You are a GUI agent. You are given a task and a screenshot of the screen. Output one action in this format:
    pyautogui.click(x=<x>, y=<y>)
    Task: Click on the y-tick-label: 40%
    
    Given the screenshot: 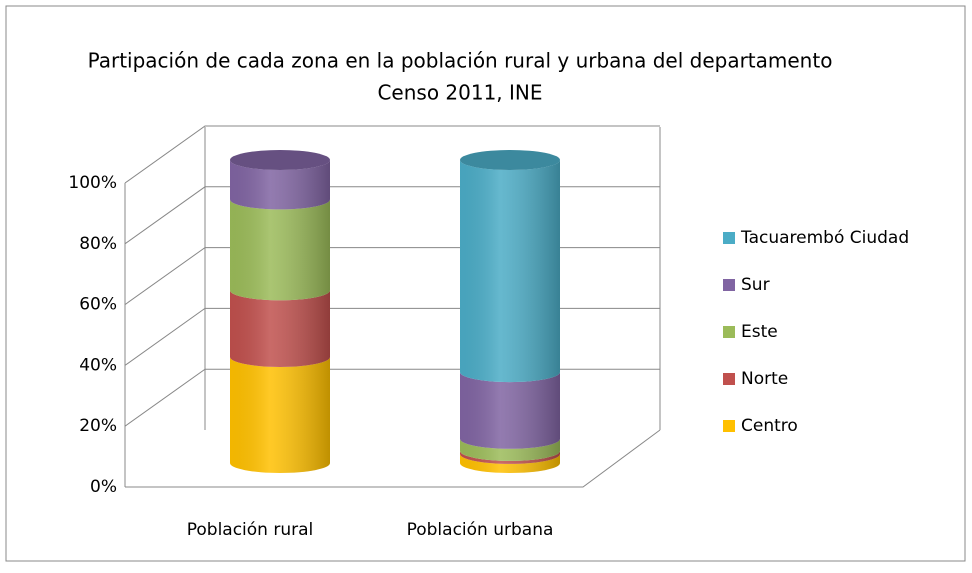 What is the action you would take?
    pyautogui.click(x=98, y=365)
    